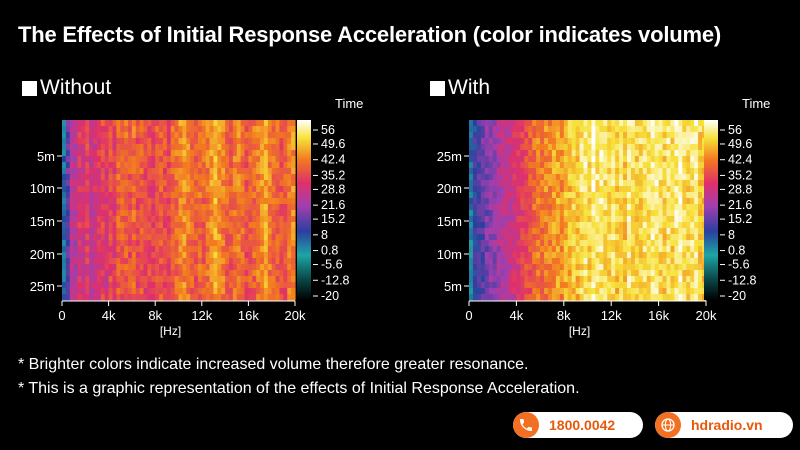 This screenshot has height=450, width=800. I want to click on website-contact: hdradio.vn, so click(724, 425).